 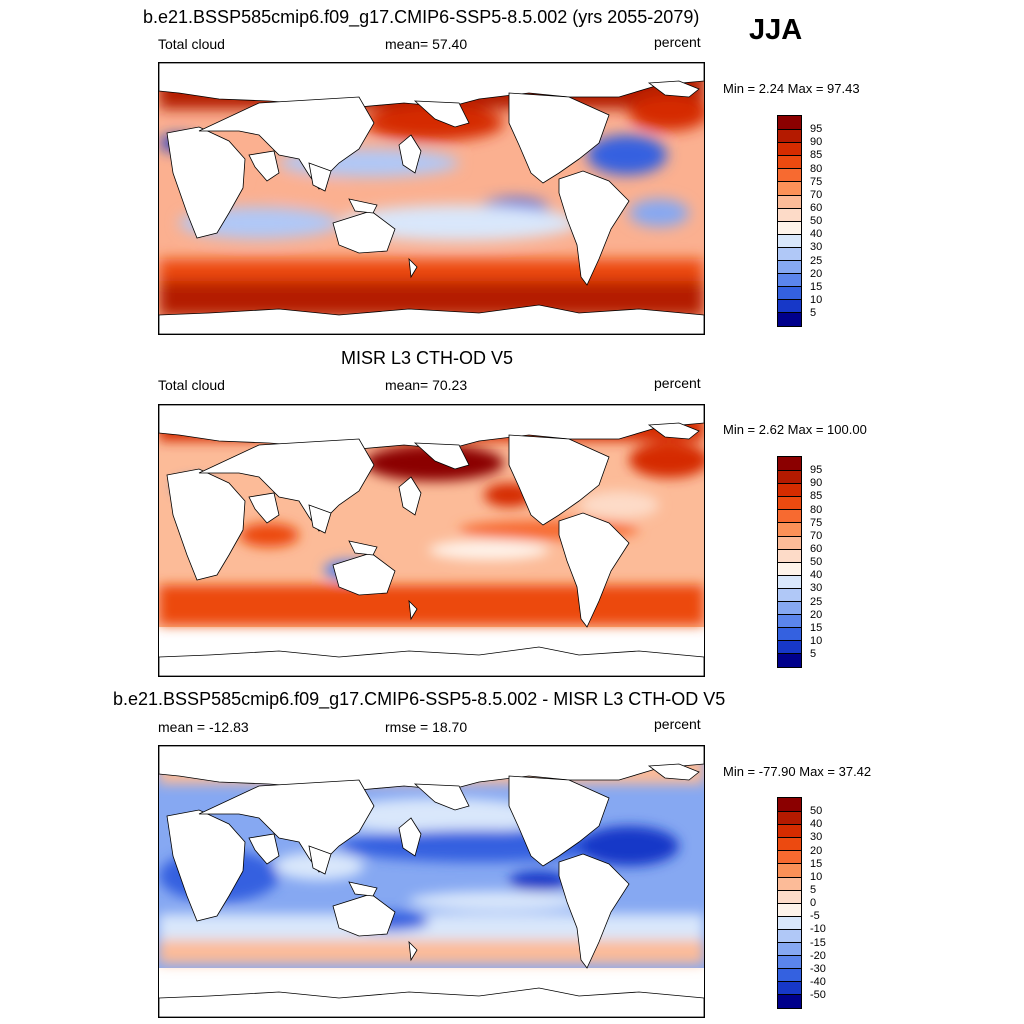 What do you see at coordinates (818, 995) in the screenshot?
I see `colorbar-label: -50` at bounding box center [818, 995].